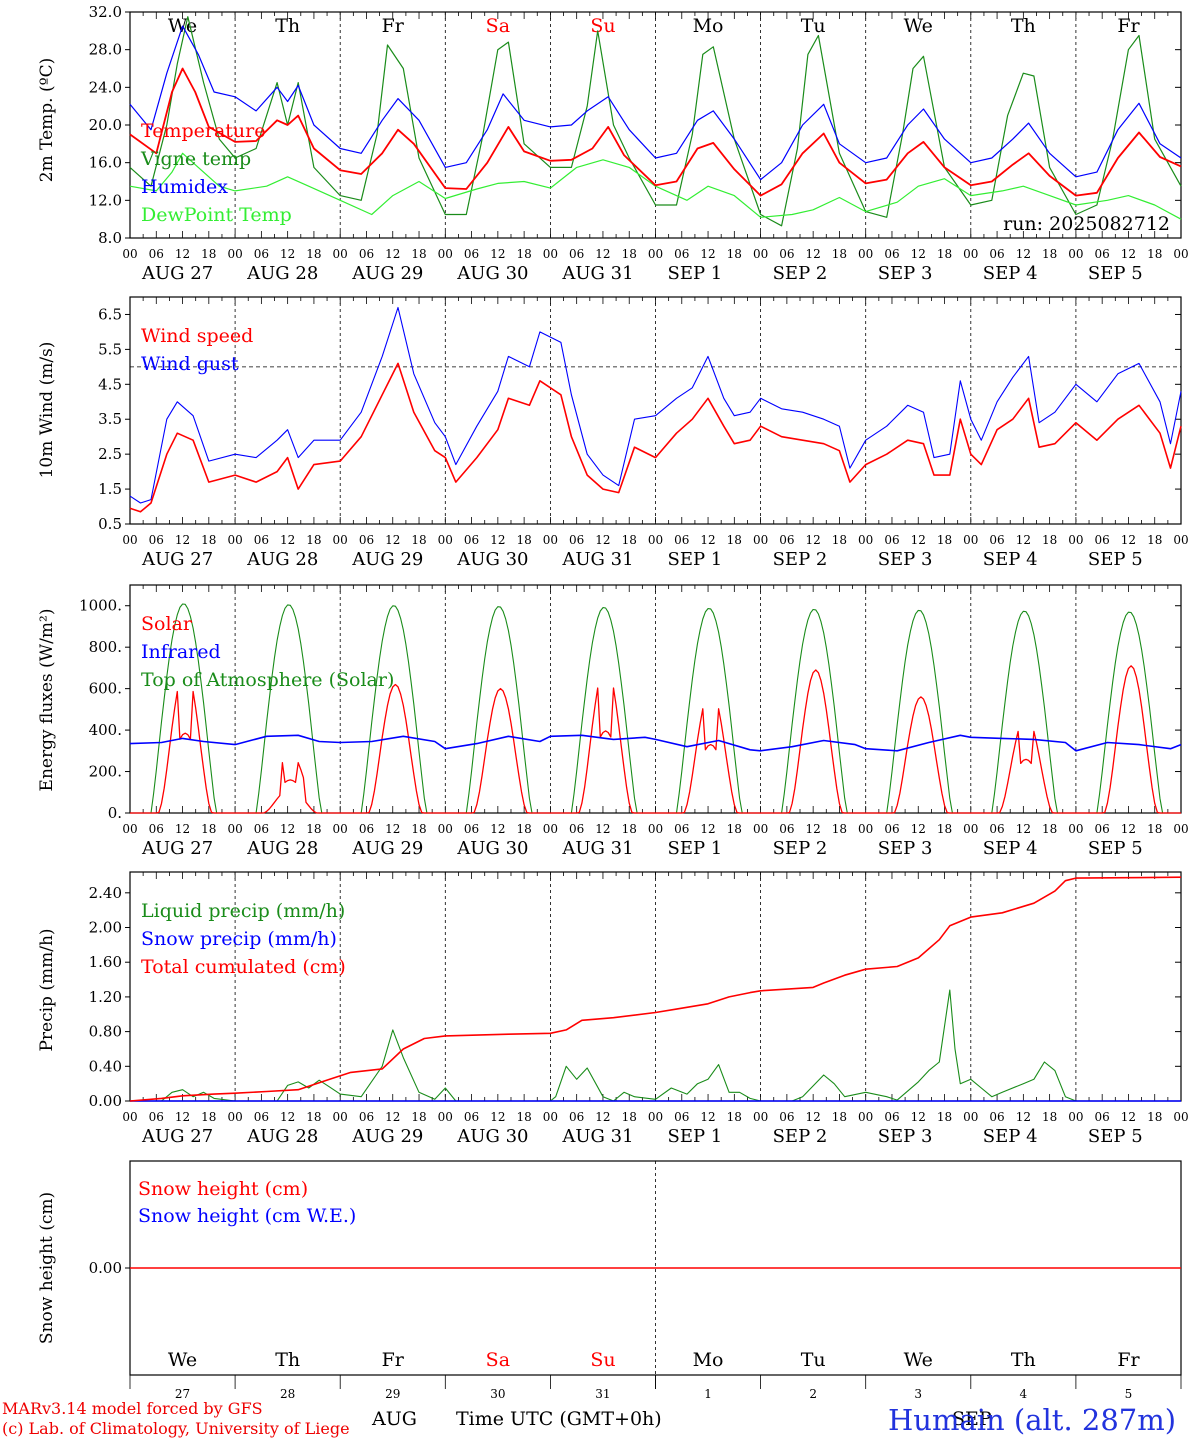  What do you see at coordinates (110, 384) in the screenshot?
I see `y-tick-label: 4.5` at bounding box center [110, 384].